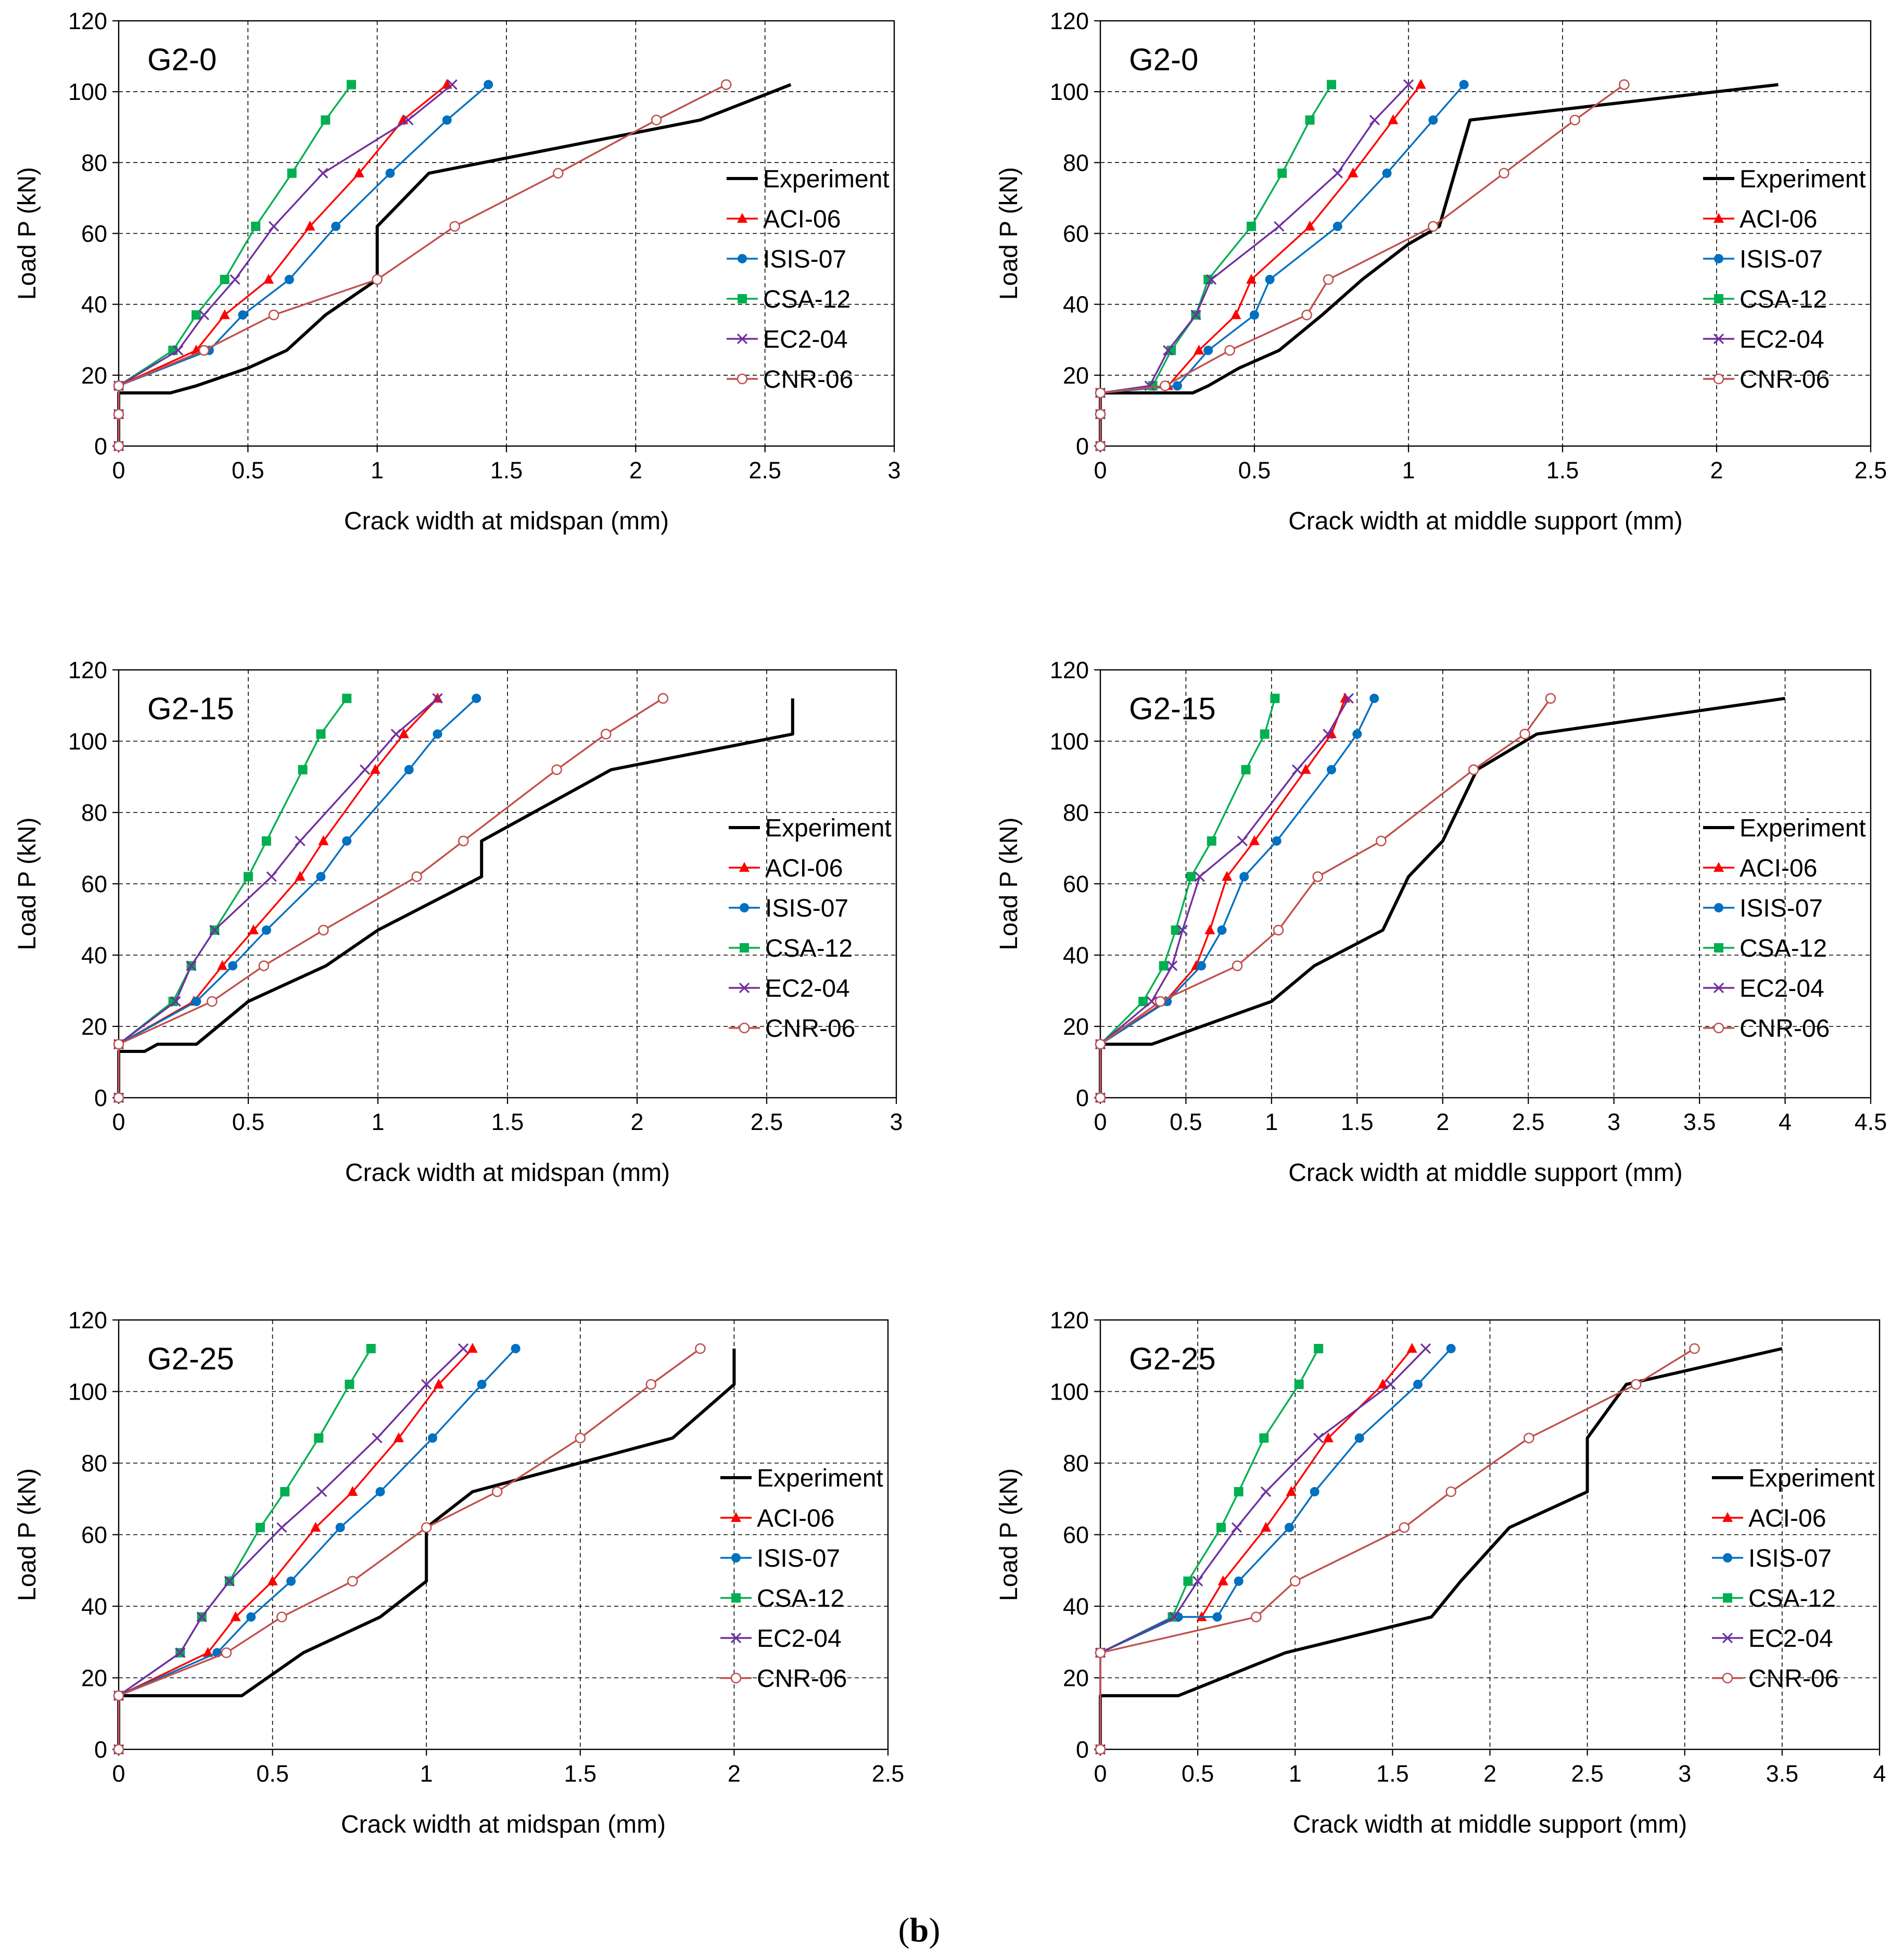 This screenshot has height=1956, width=1904. Describe the element at coordinates (226, 1652) in the screenshot. I see `panel-5-series-cnr-06-point` at that location.